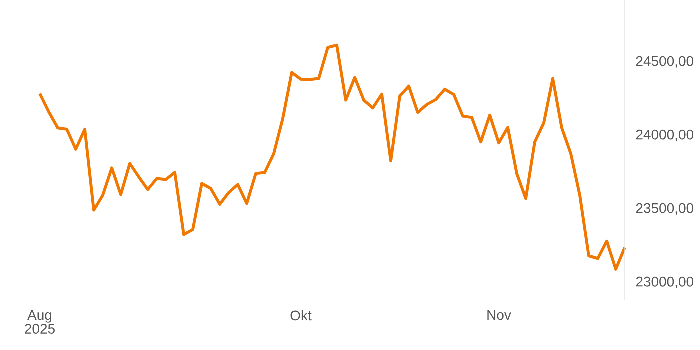  I want to click on text: 2025, so click(40, 329).